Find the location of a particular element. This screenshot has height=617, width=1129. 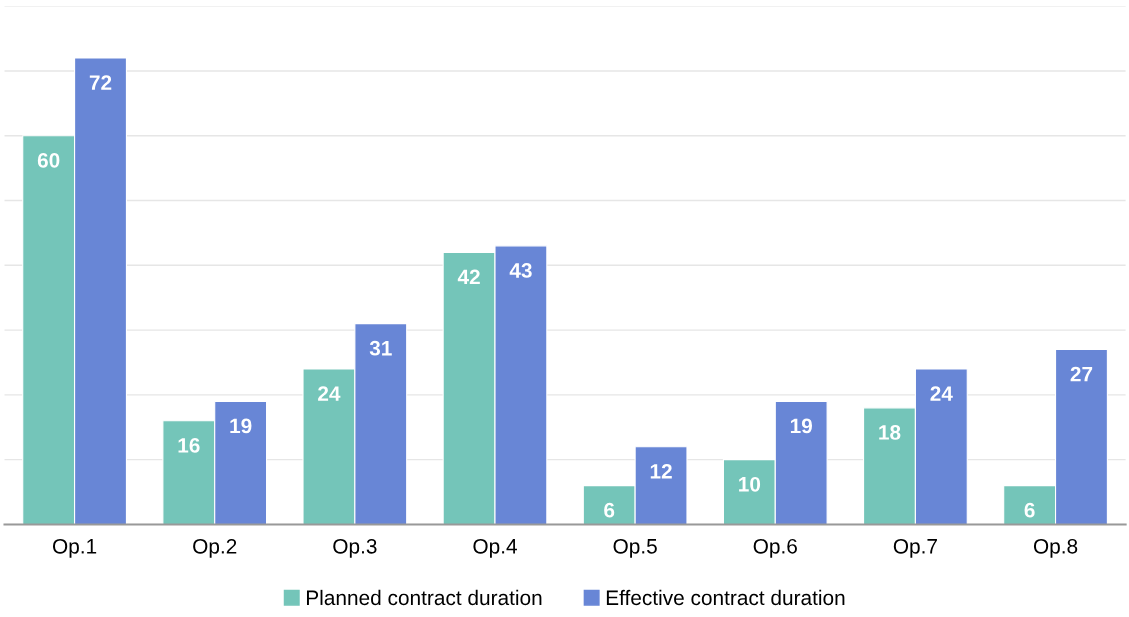

x-tick-label: Op.6 is located at coordinates (775, 548).